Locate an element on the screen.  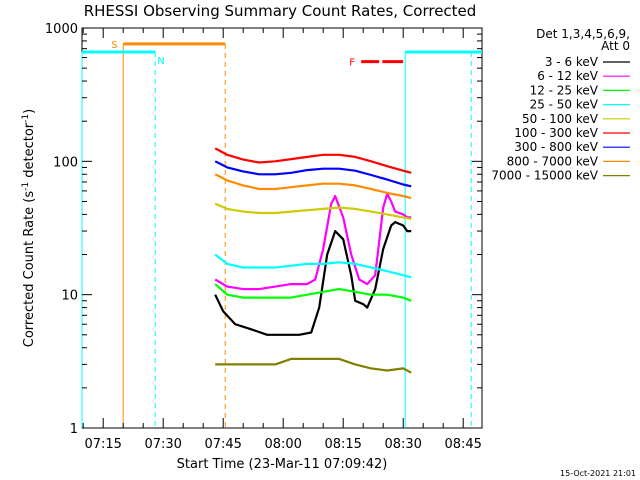
legend-label: 25 - 50 keV is located at coordinates (564, 105).